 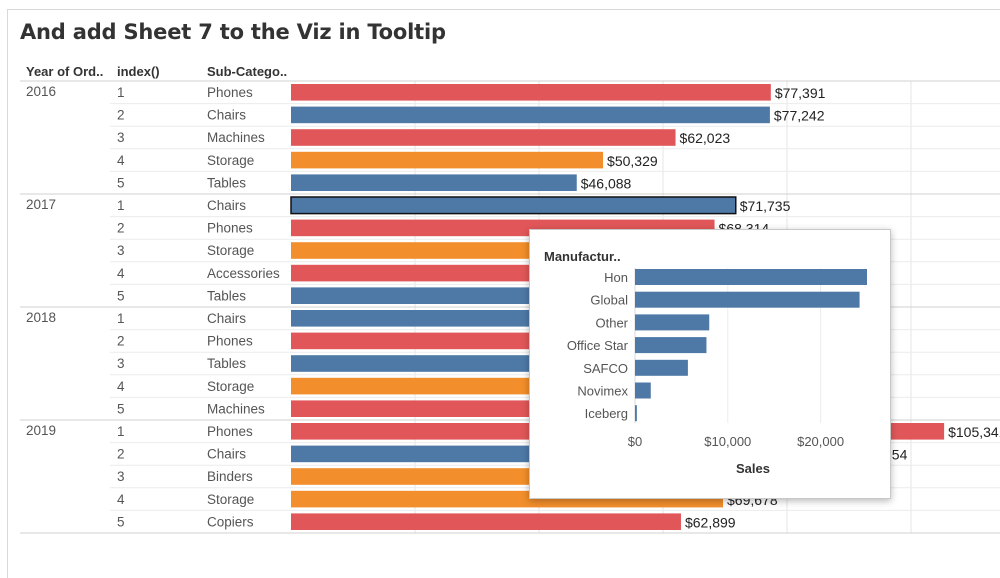 What do you see at coordinates (233, 32) in the screenshot?
I see `sheet-title: And add Sheet 7 to the Viz in Tooltip` at bounding box center [233, 32].